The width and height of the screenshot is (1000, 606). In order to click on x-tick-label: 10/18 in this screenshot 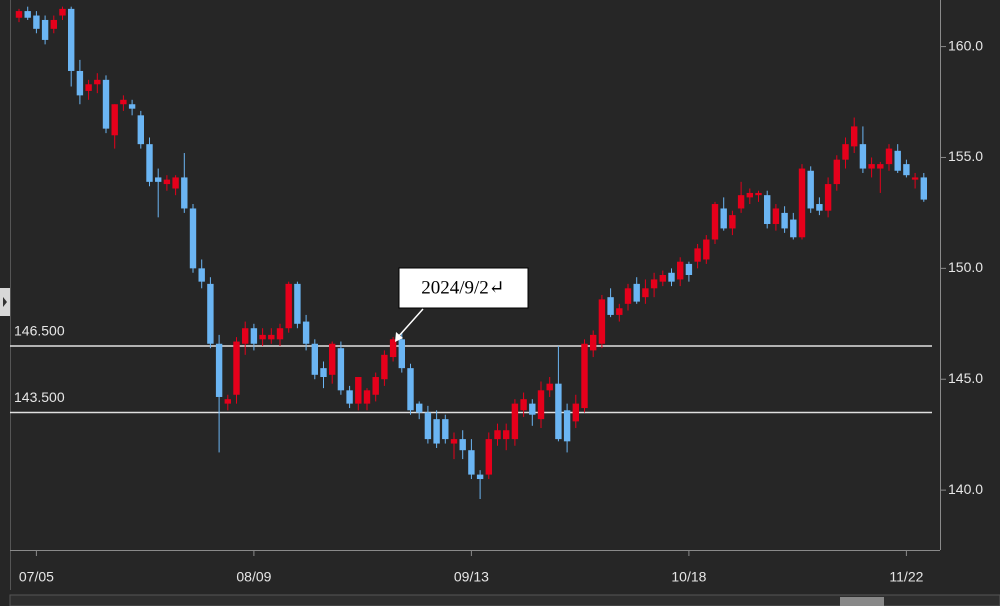, I will do `click(688, 577)`.